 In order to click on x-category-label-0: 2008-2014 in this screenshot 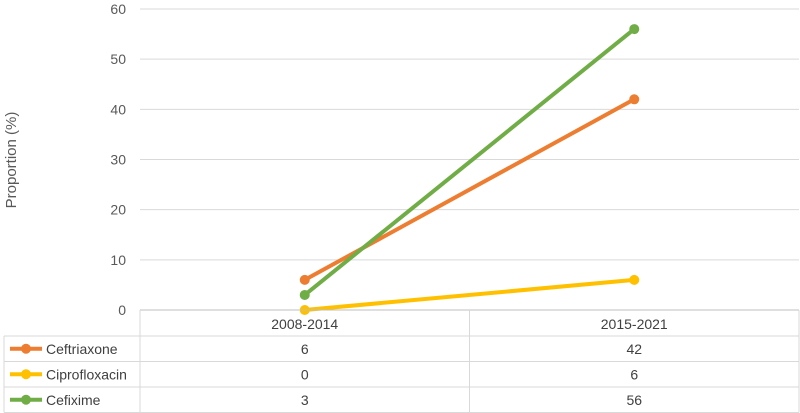, I will do `click(304, 324)`.